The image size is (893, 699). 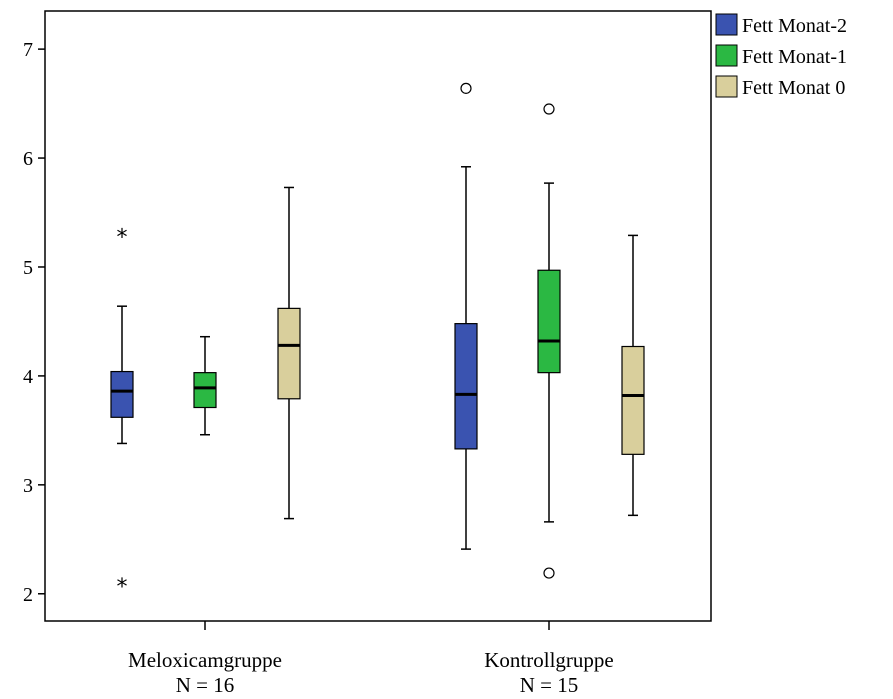 What do you see at coordinates (205, 685) in the screenshot?
I see `x-category-n-label: N = 16` at bounding box center [205, 685].